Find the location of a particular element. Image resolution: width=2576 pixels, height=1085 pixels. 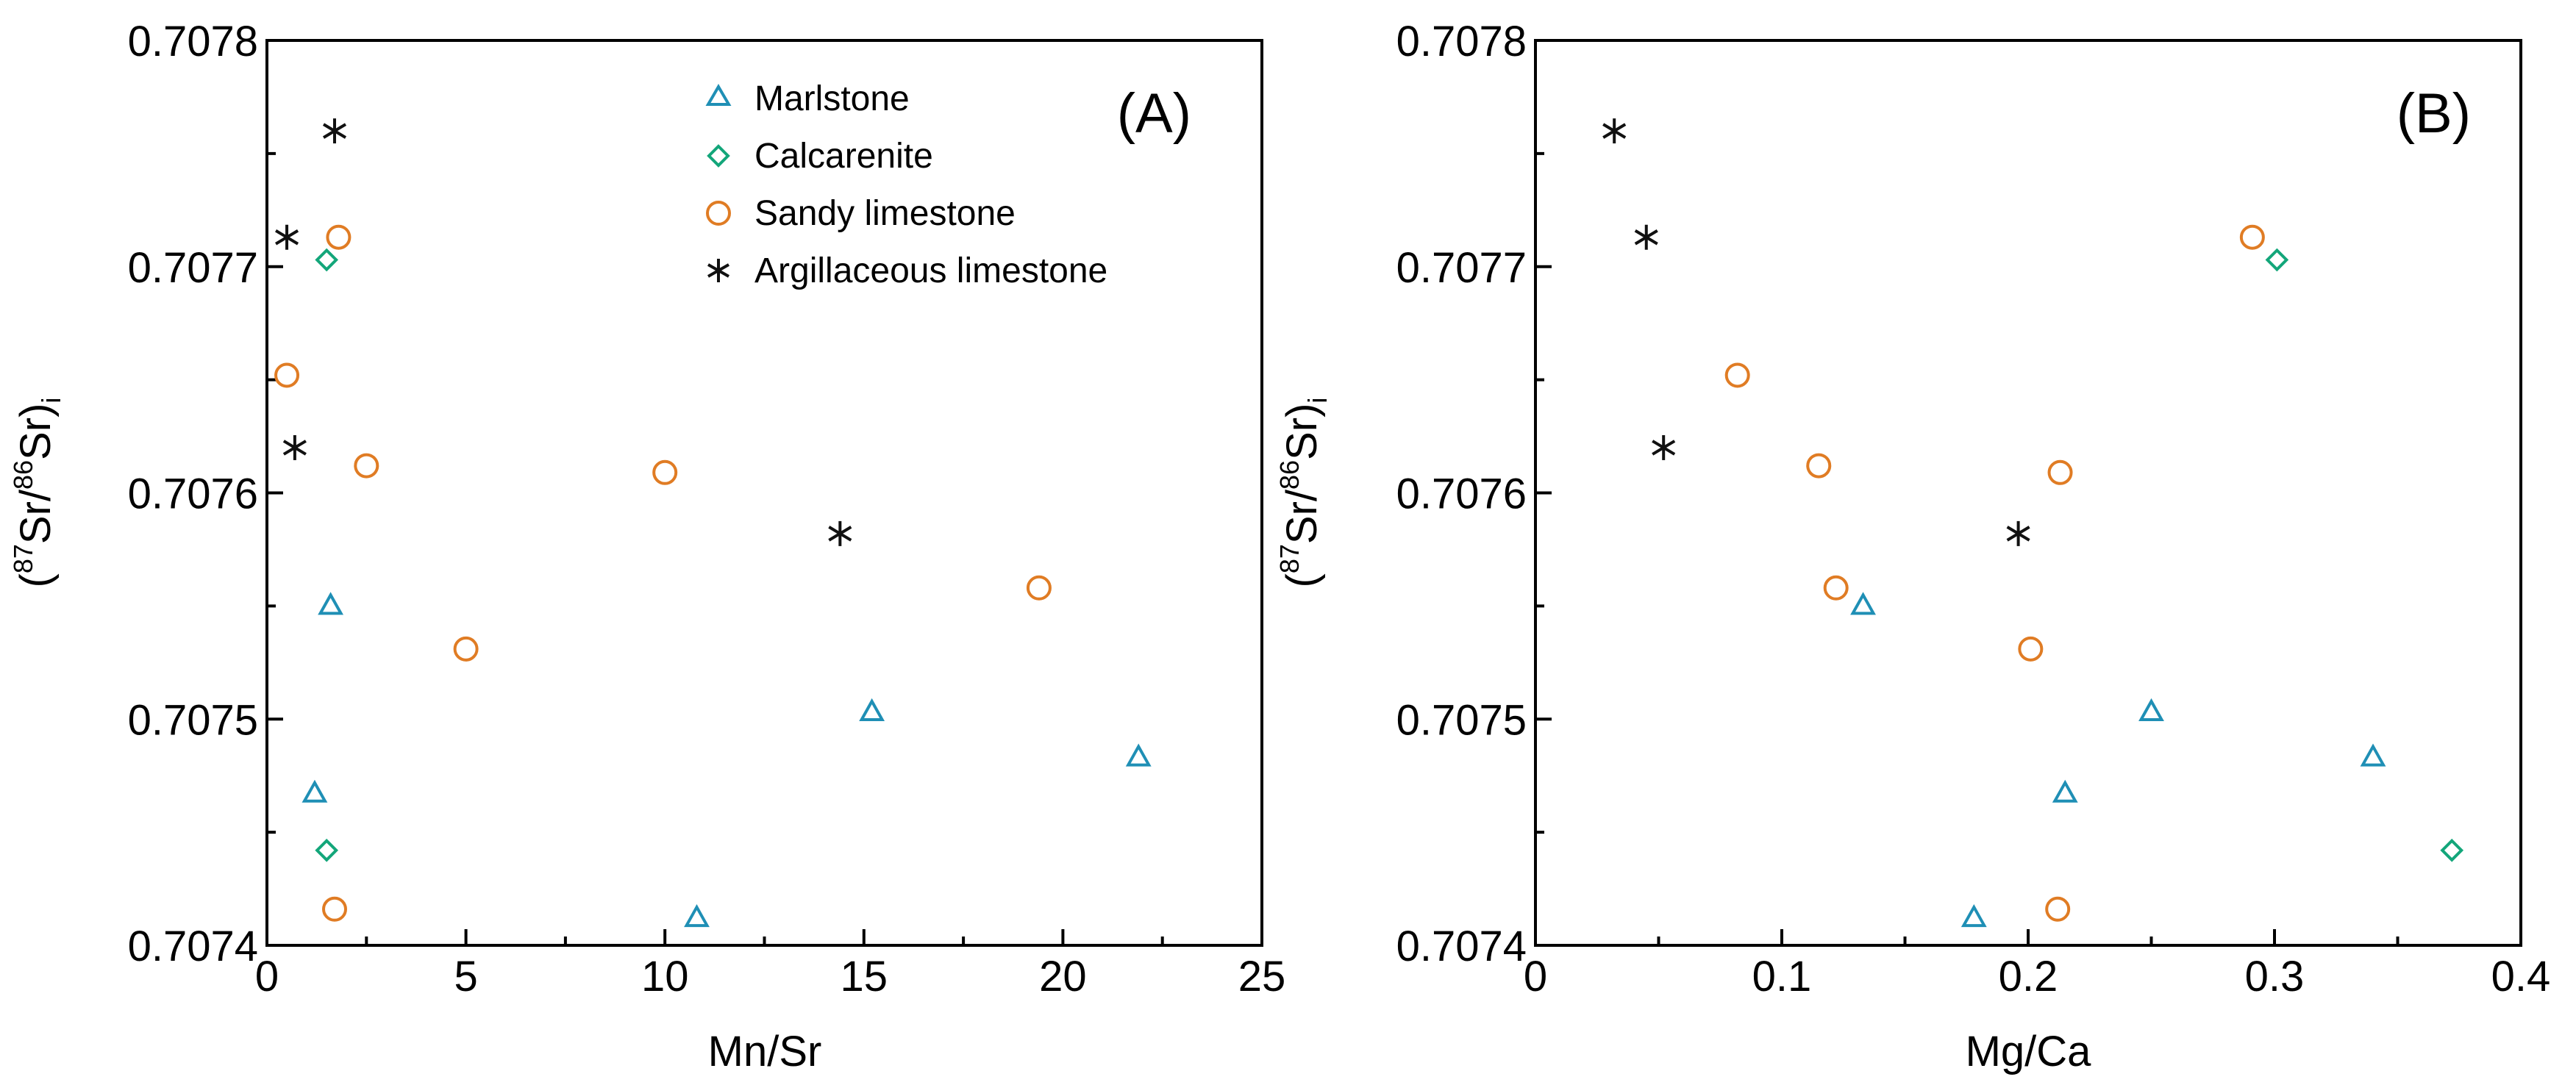

legend-marker-diamond is located at coordinates (718, 156).